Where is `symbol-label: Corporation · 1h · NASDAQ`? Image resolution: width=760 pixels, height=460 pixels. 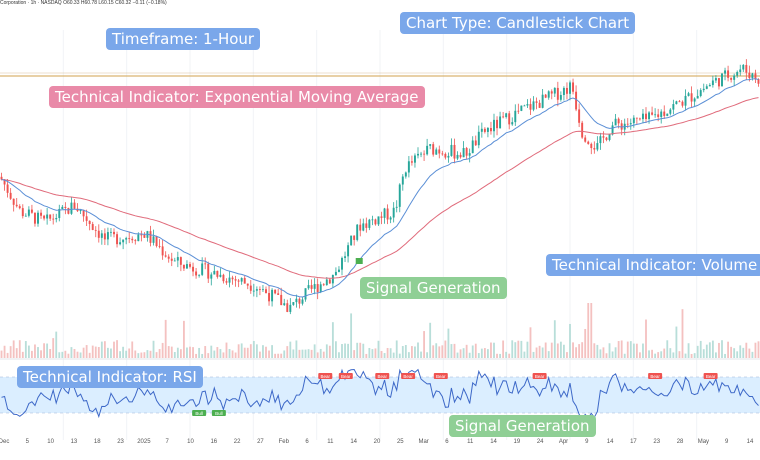
symbol-label: Corporation · 1h · NASDAQ is located at coordinates (31, 3).